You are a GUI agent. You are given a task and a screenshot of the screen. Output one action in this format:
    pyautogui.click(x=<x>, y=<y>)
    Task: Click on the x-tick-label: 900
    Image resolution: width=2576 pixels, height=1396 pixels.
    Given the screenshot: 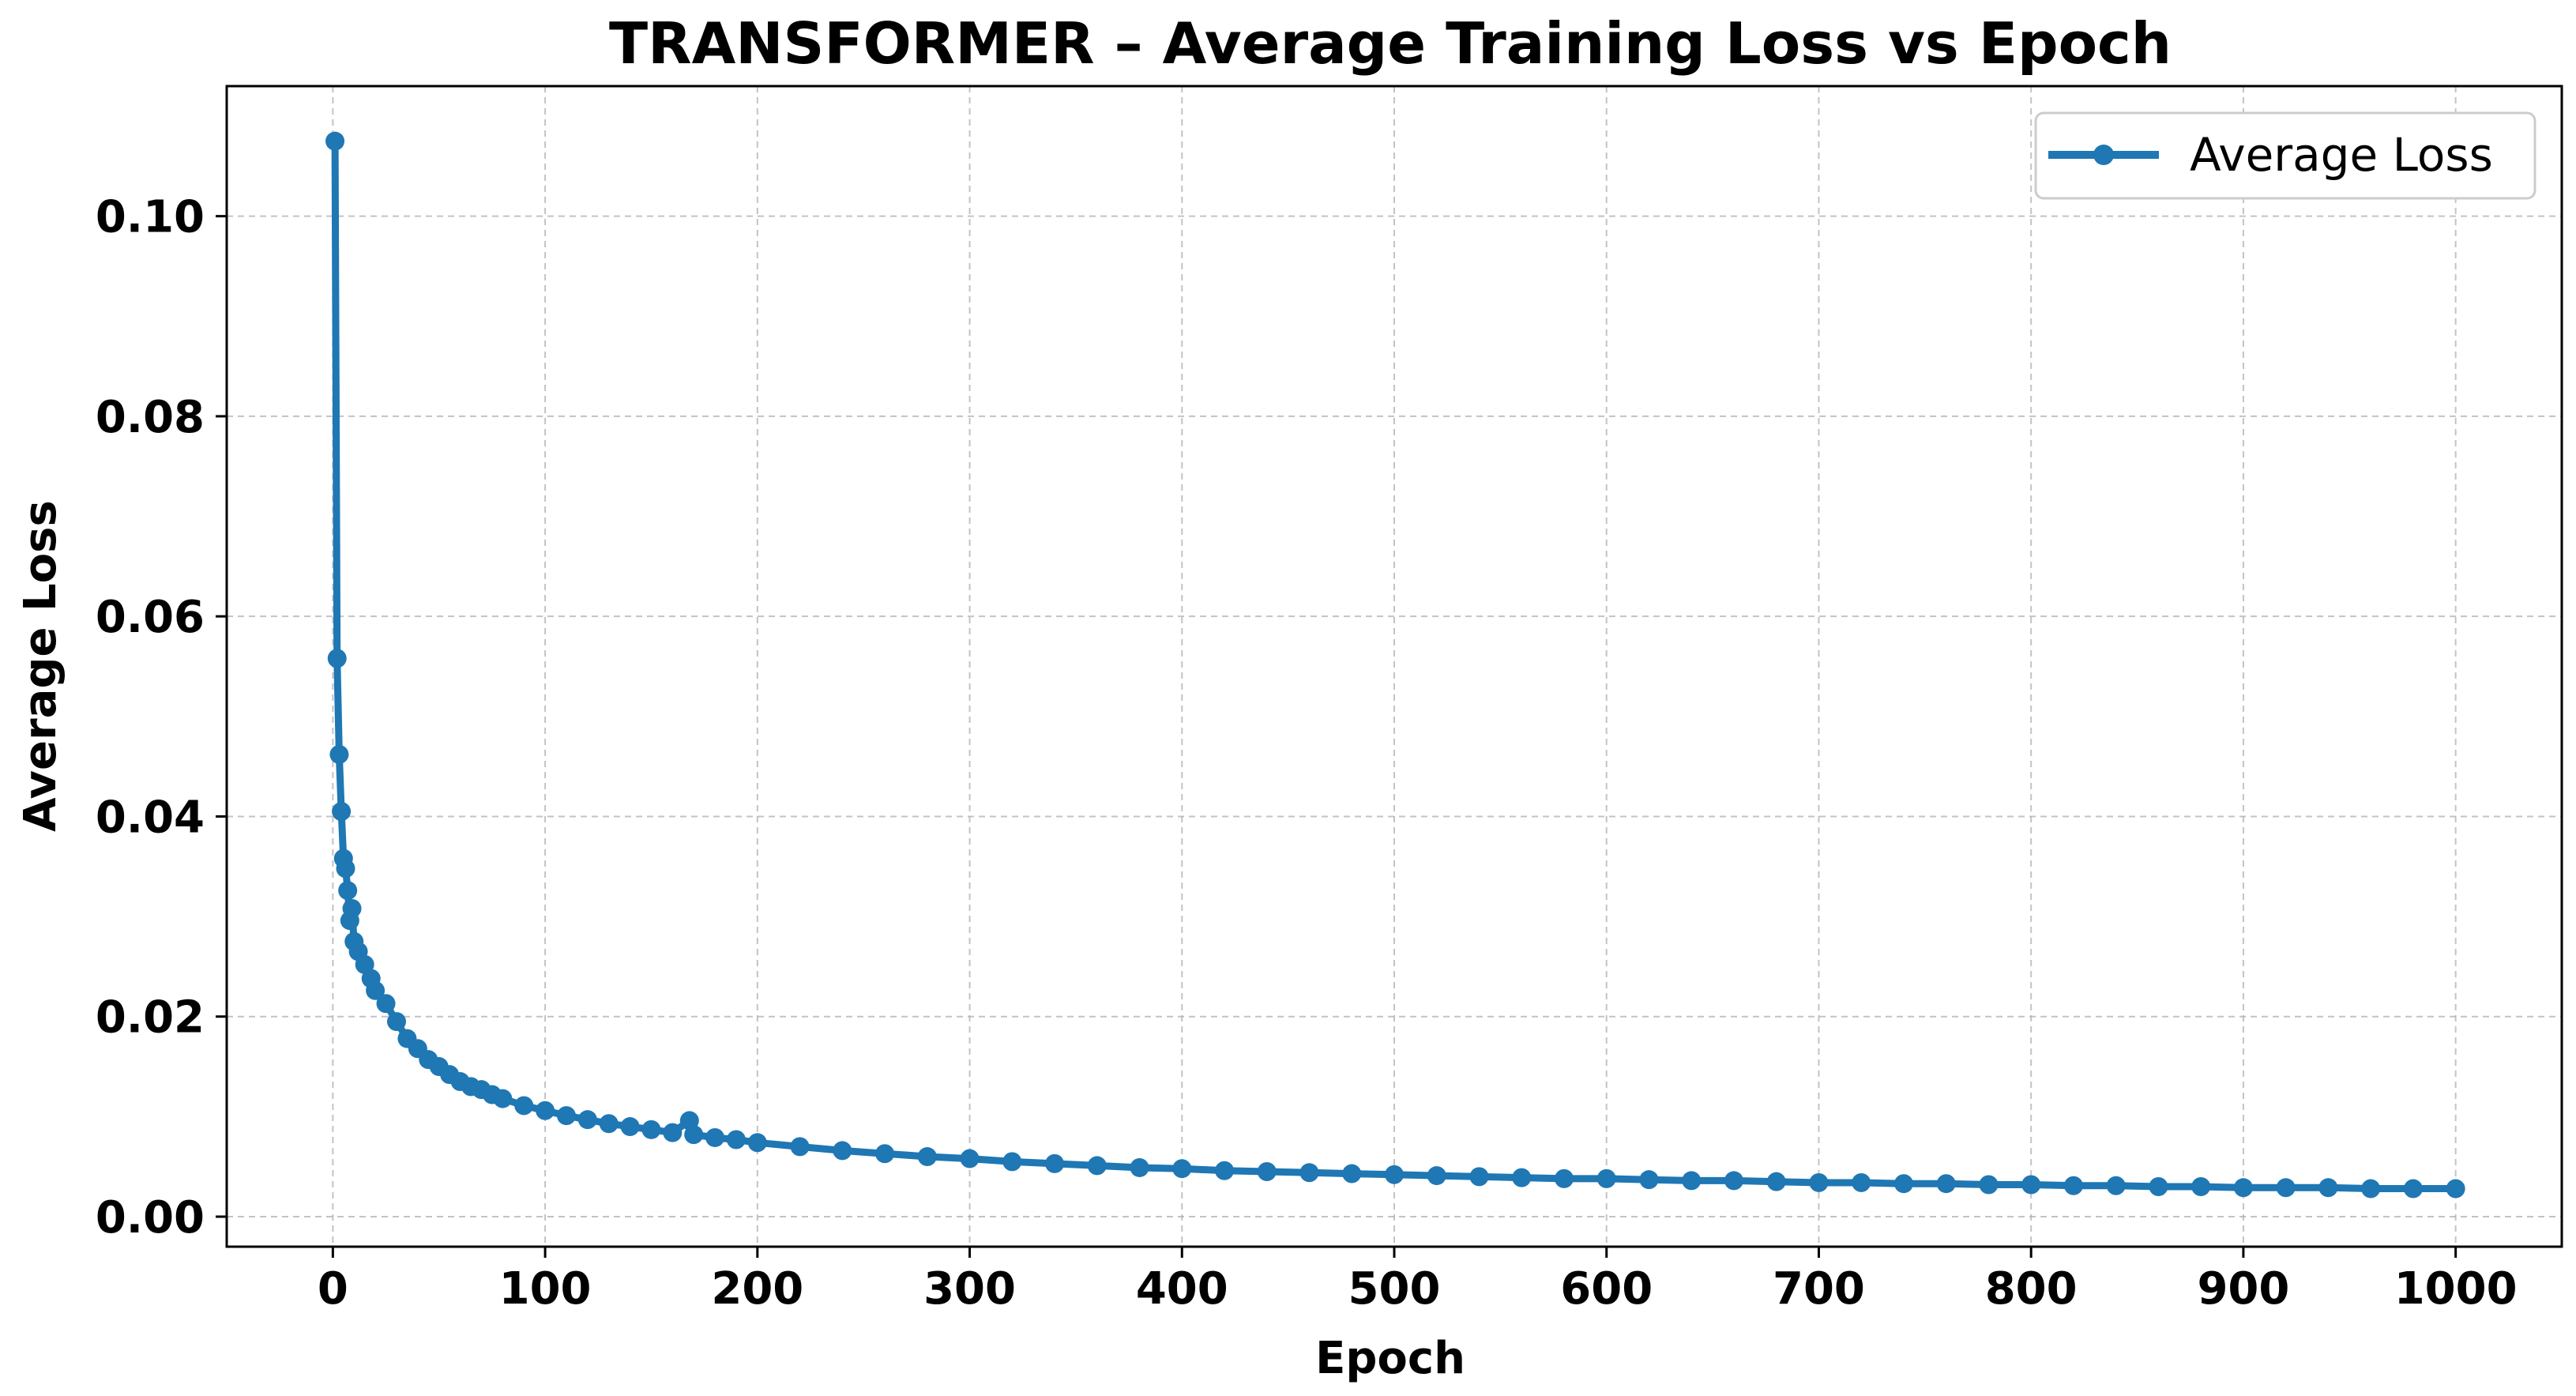 What is the action you would take?
    pyautogui.click(x=2243, y=1289)
    